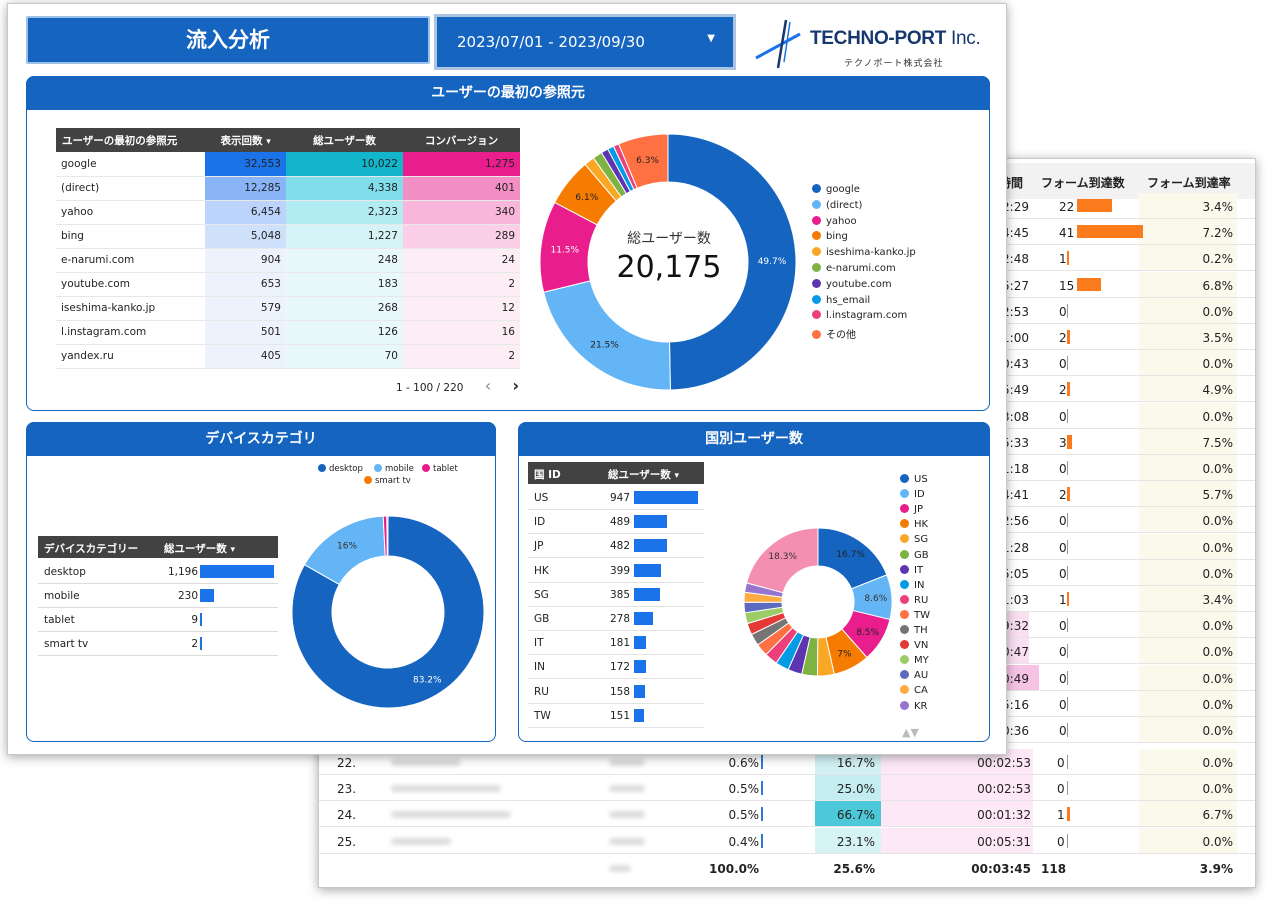 This screenshot has height=918, width=1268. Describe the element at coordinates (288, 188) in the screenshot. I see `referral-row: (direct) 12,285 4,338 401` at that location.